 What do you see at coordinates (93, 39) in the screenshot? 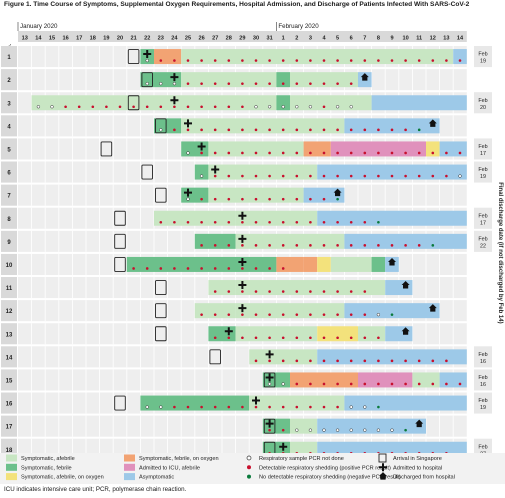
I see `day-label: 18` at bounding box center [93, 39].